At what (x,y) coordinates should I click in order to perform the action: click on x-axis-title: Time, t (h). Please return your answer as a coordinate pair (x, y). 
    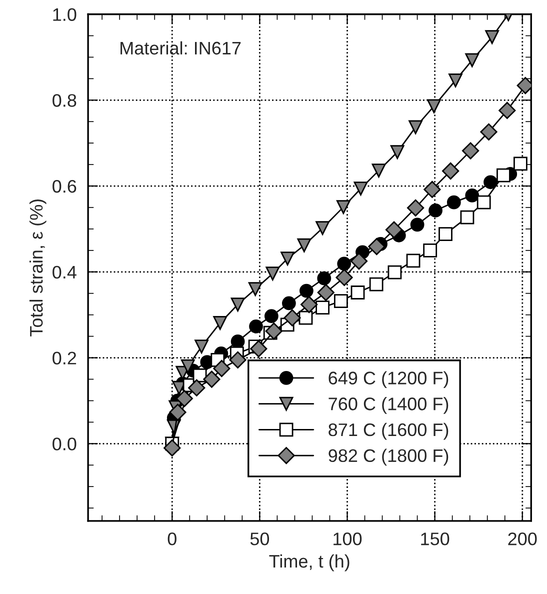
    Looking at the image, I should click on (309, 563).